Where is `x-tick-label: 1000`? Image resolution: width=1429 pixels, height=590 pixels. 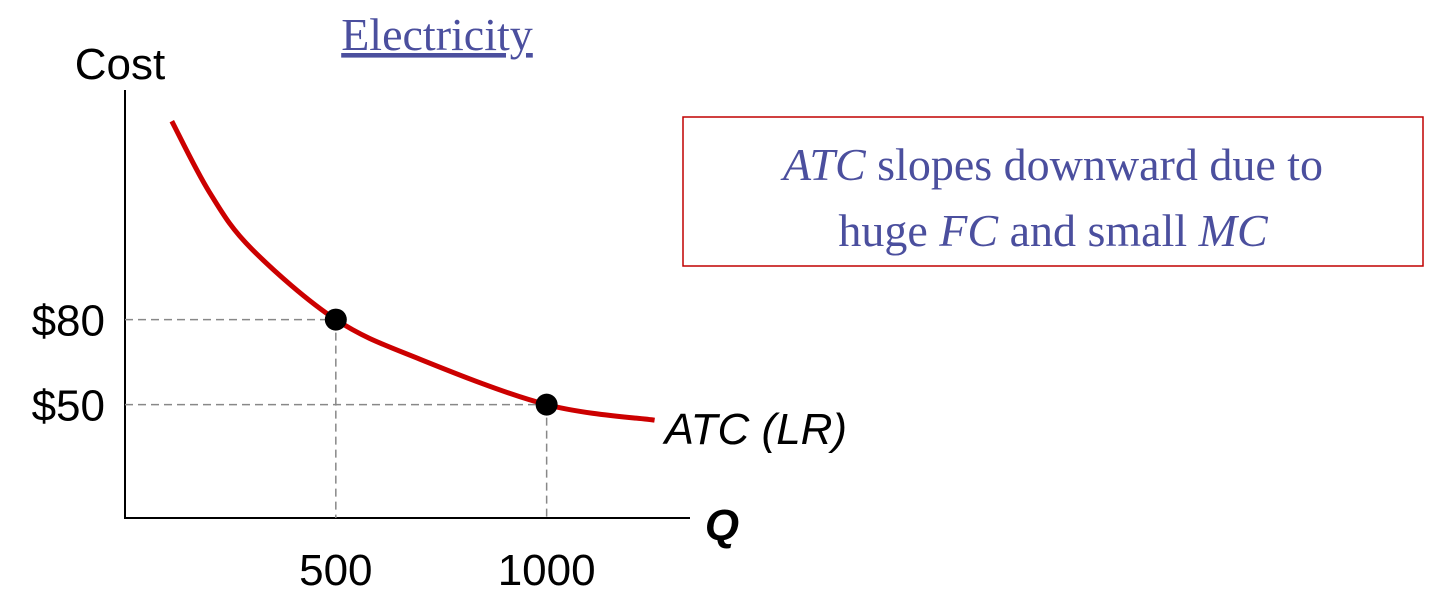
x-tick-label: 1000 is located at coordinates (547, 568).